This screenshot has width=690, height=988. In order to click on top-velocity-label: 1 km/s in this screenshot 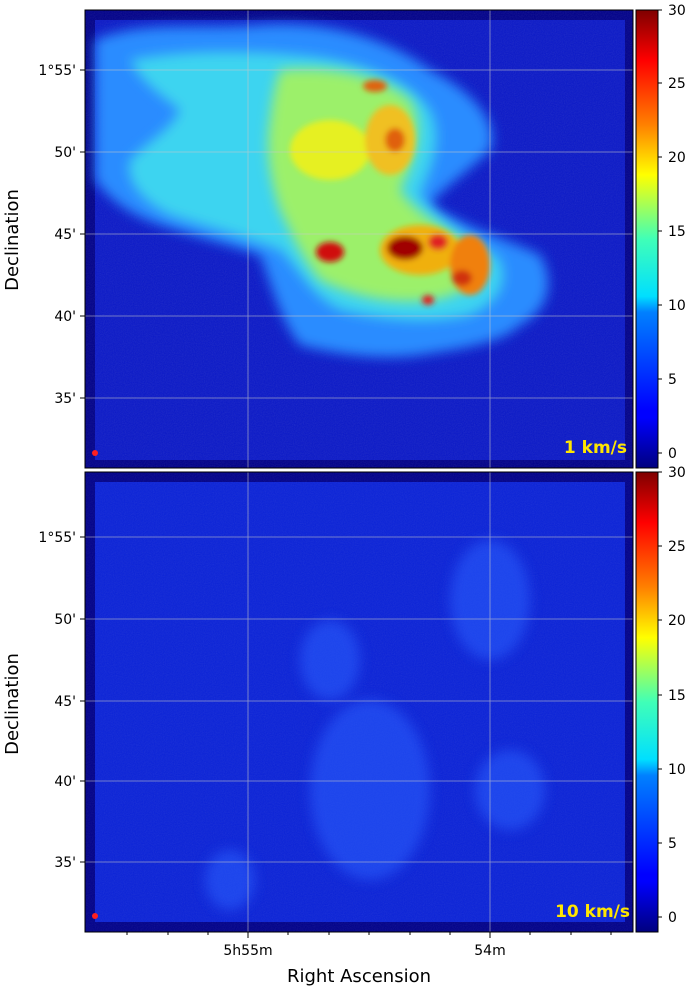, I will do `click(595, 448)`.